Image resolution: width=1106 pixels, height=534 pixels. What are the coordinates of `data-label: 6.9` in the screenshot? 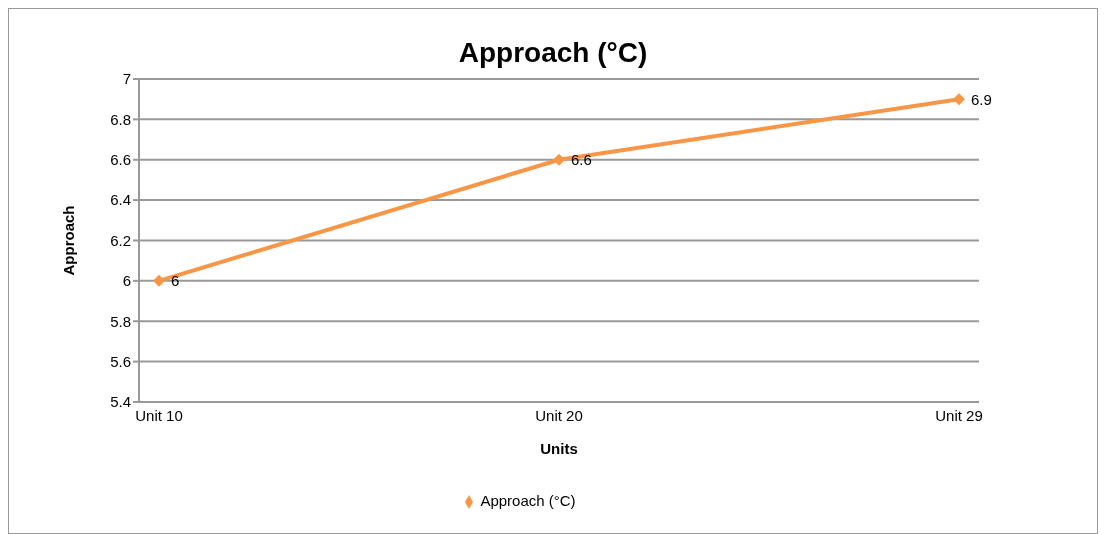 It's located at (981, 99).